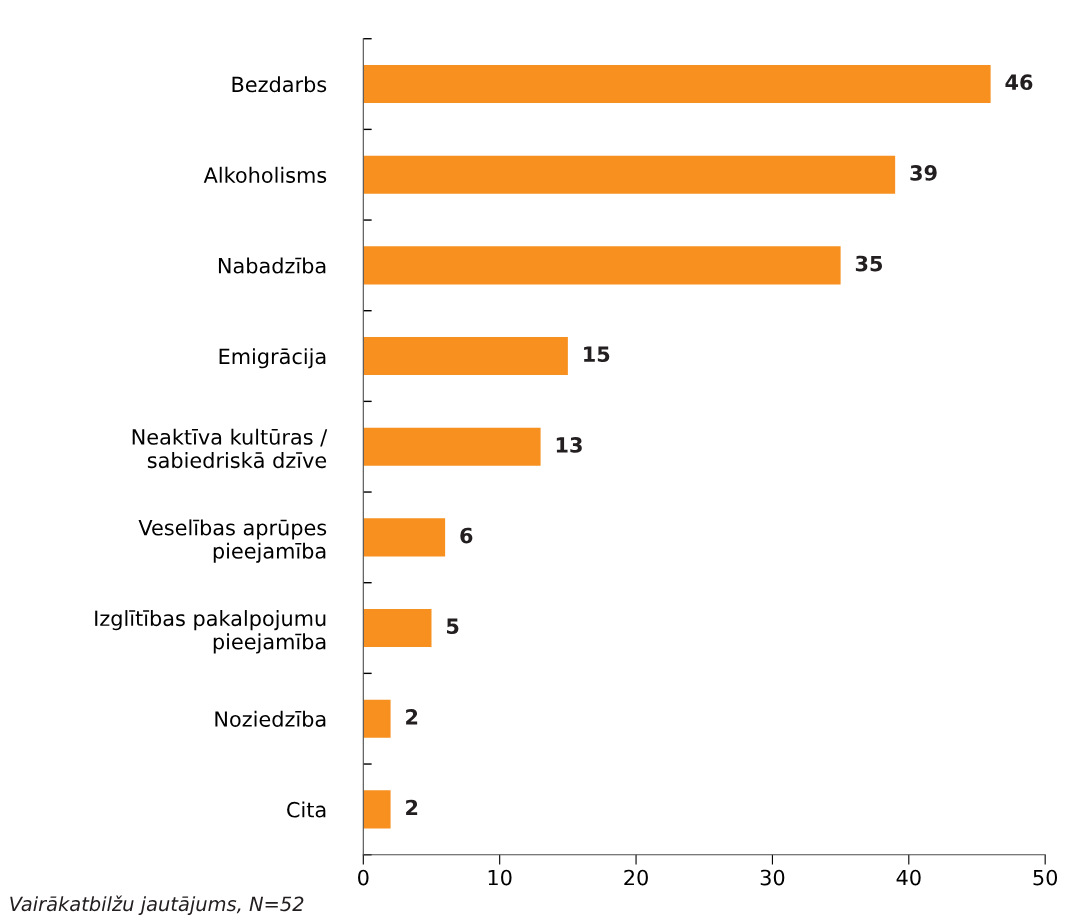  I want to click on data-label: 6, so click(466, 535).